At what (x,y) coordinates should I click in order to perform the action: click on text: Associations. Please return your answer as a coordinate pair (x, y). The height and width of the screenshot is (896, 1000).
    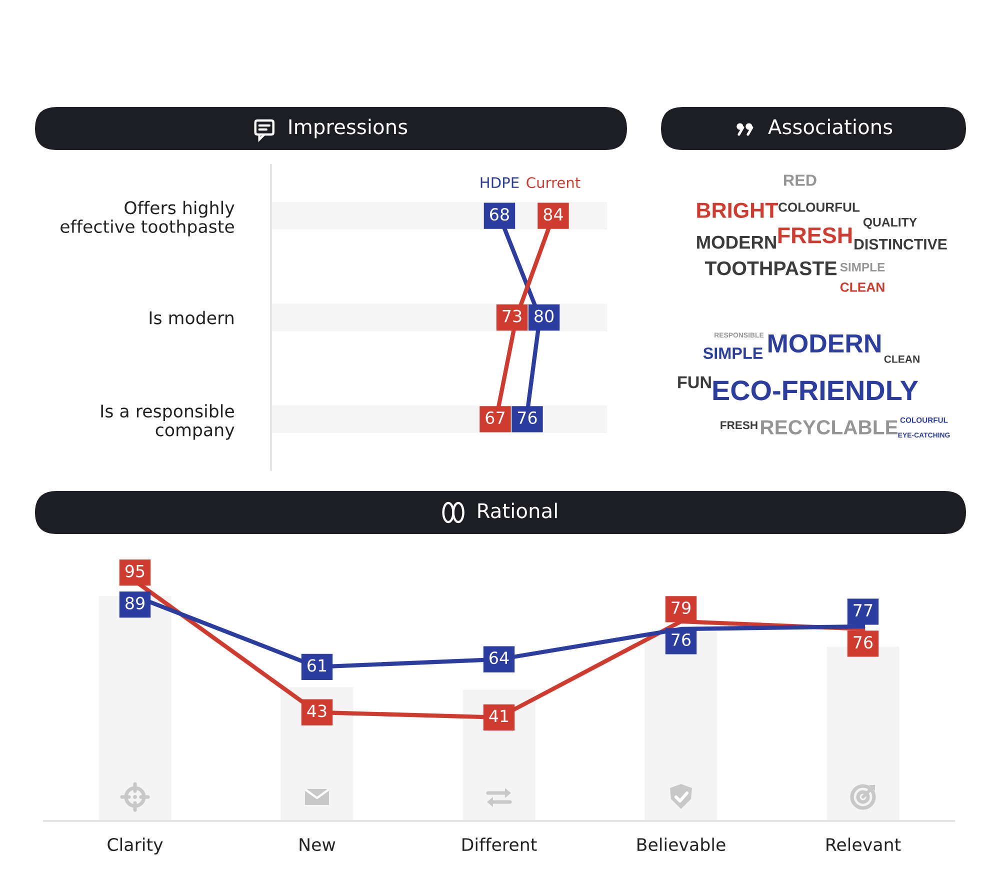
    Looking at the image, I should click on (830, 126).